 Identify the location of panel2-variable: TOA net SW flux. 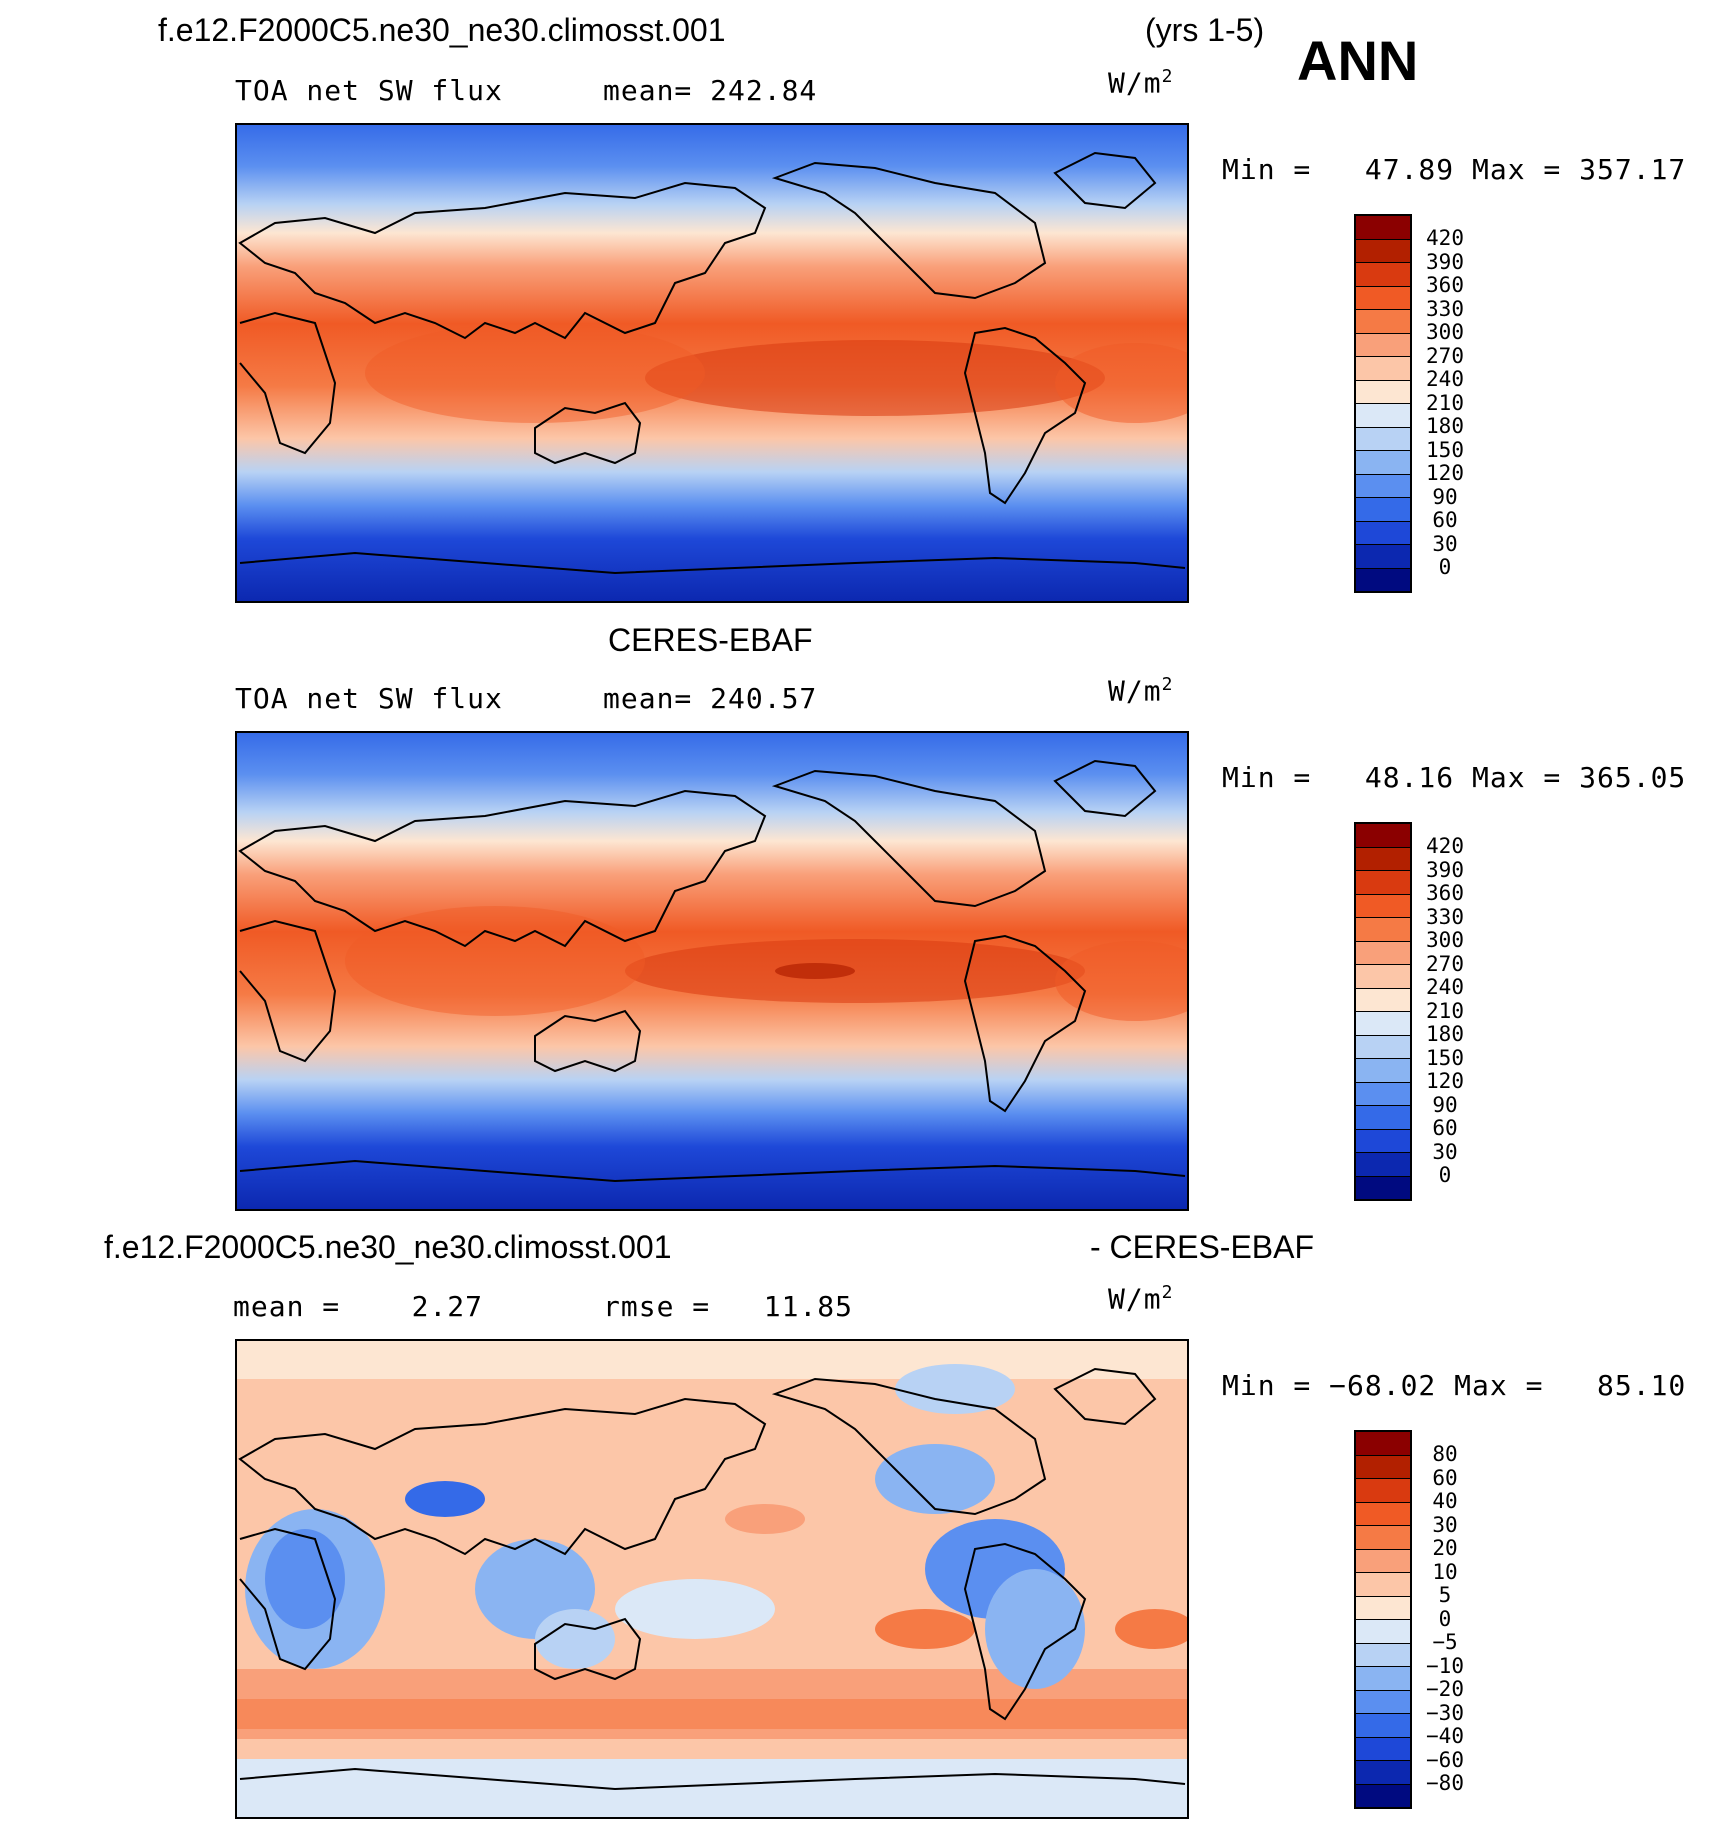
(369, 698).